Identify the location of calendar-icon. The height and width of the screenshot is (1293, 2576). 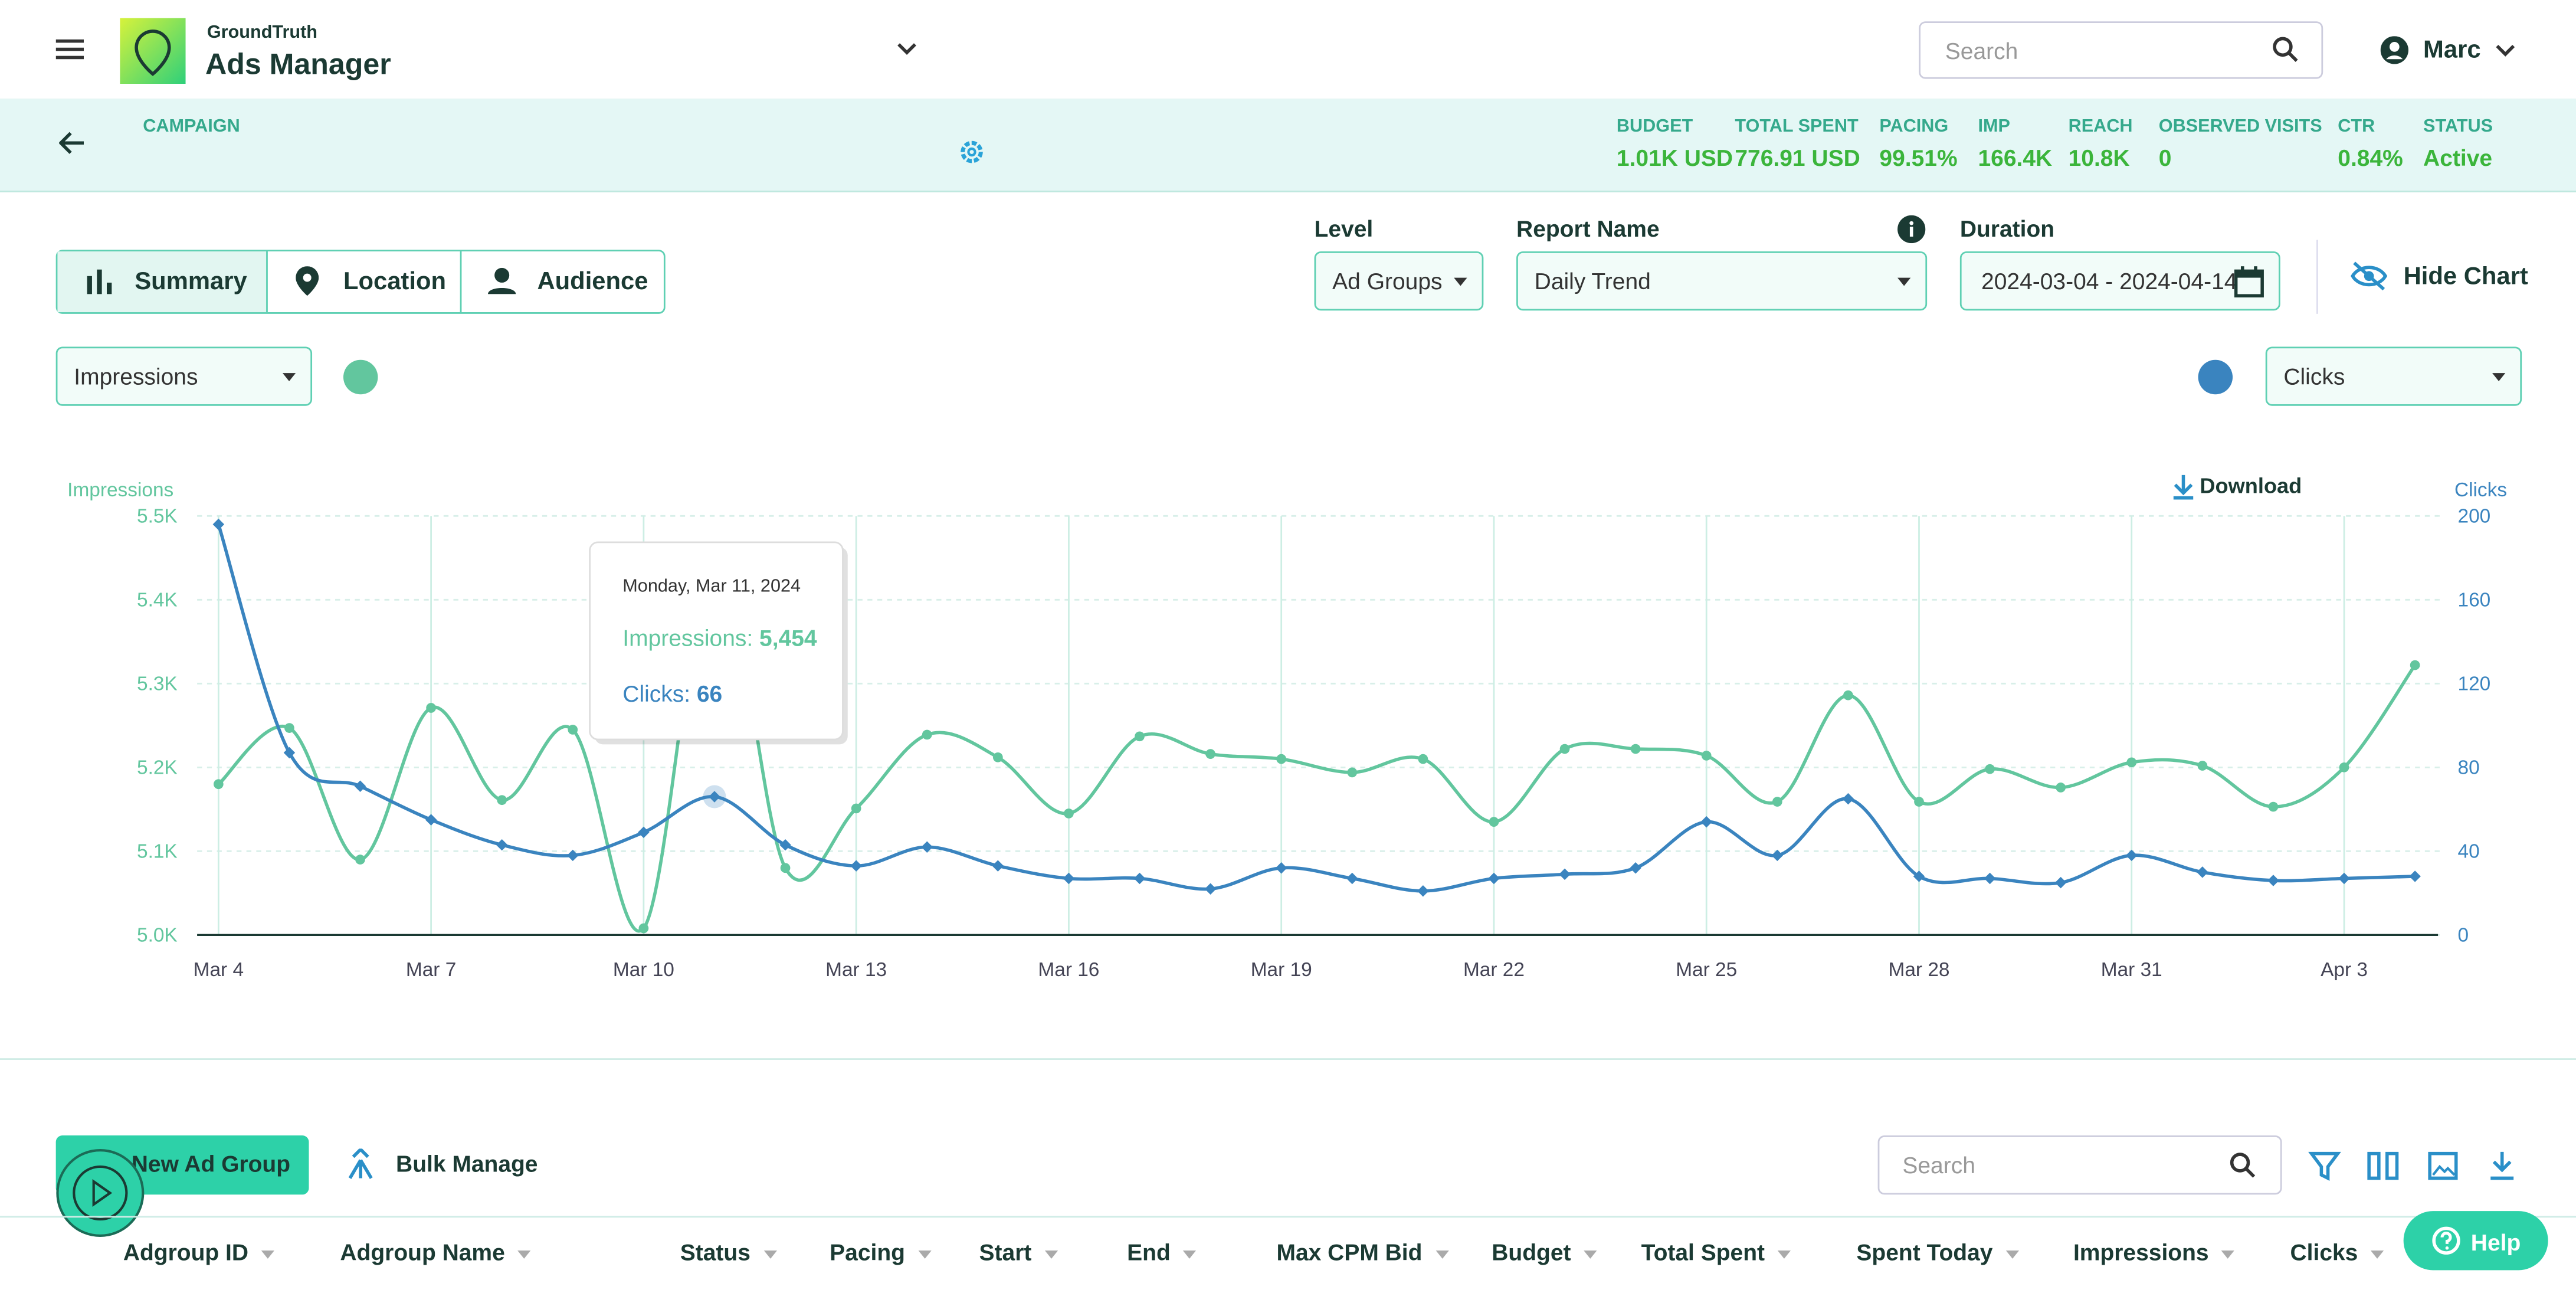
(2249, 281).